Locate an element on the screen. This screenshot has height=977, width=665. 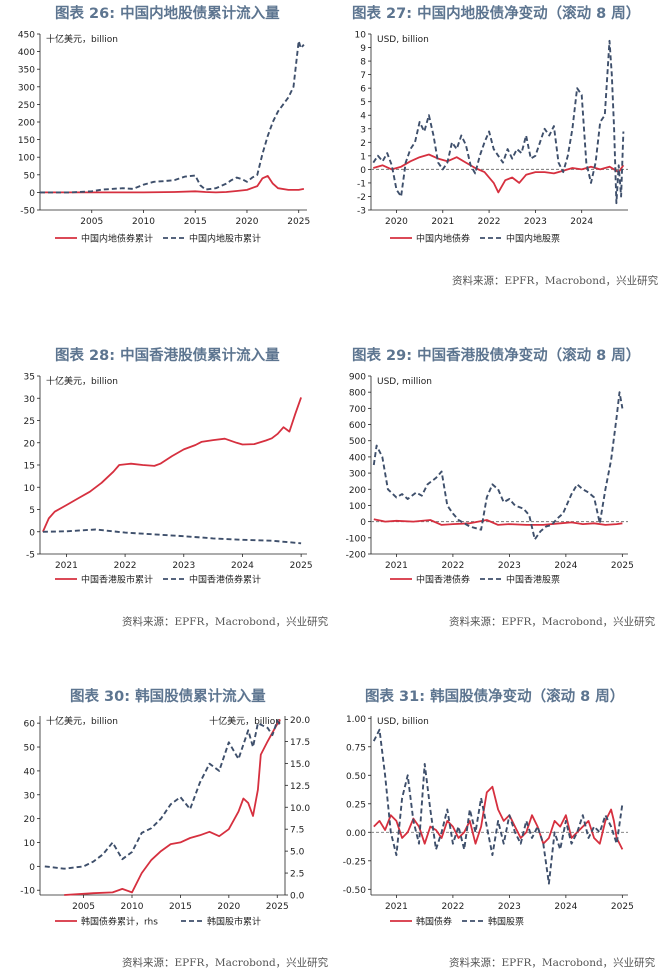
chart-title: 图表 28: 中国香港股债累计流入量 is located at coordinates (167, 356).